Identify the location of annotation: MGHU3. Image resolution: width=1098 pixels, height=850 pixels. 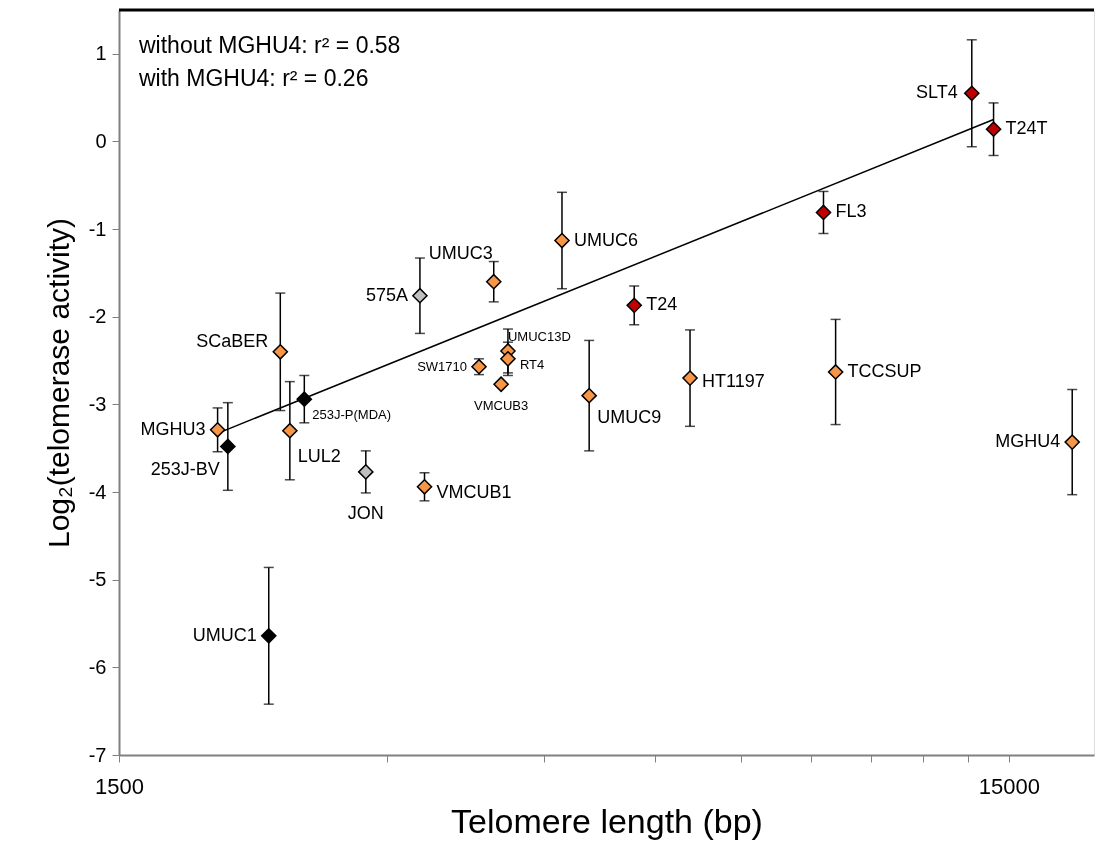
(173, 428).